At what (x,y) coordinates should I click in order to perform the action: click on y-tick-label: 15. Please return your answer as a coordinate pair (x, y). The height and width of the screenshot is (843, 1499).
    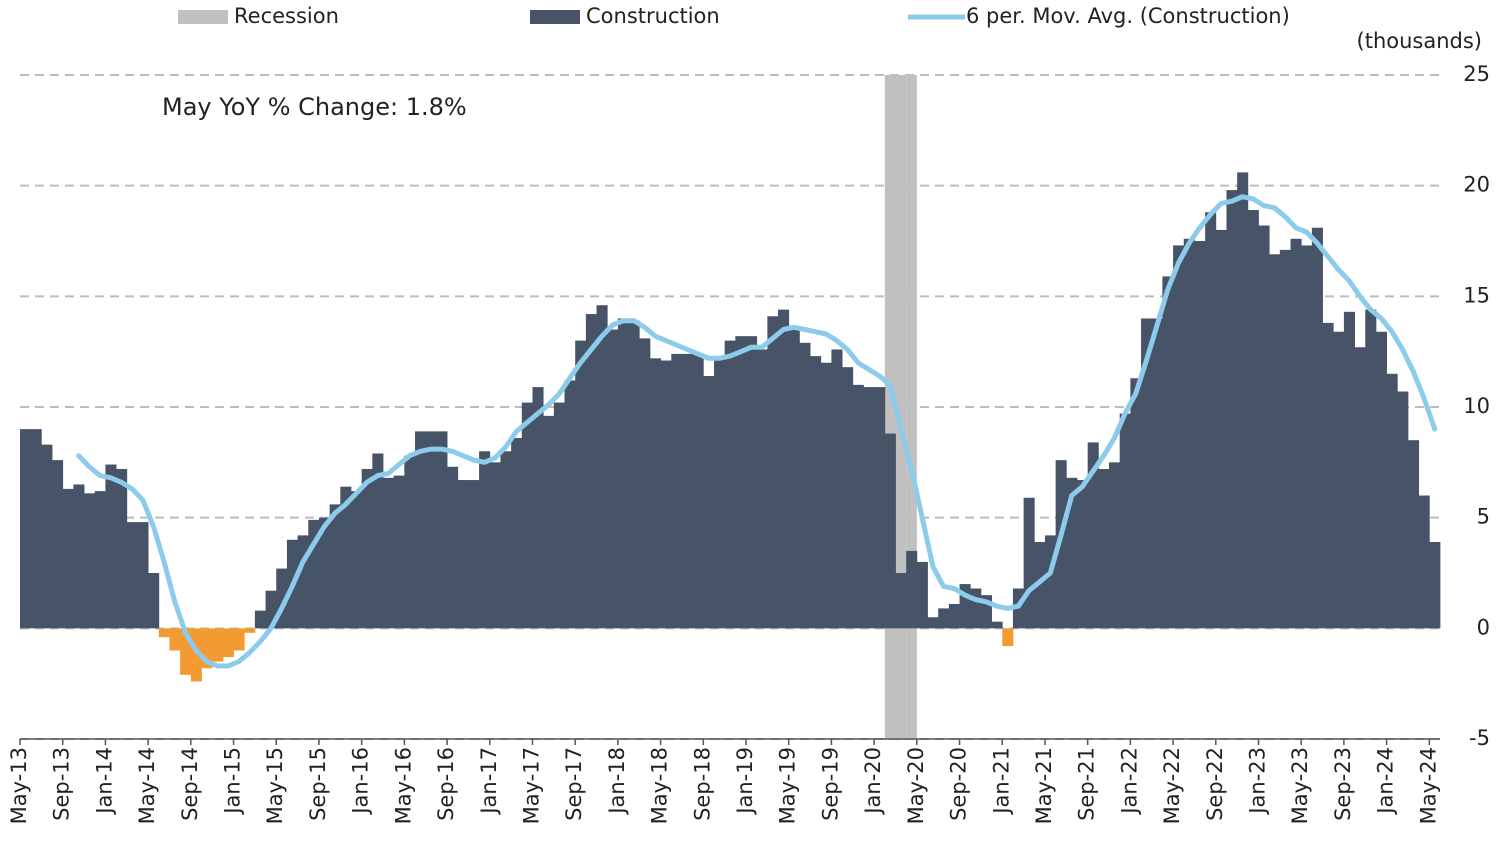
    Looking at the image, I should click on (1476, 295).